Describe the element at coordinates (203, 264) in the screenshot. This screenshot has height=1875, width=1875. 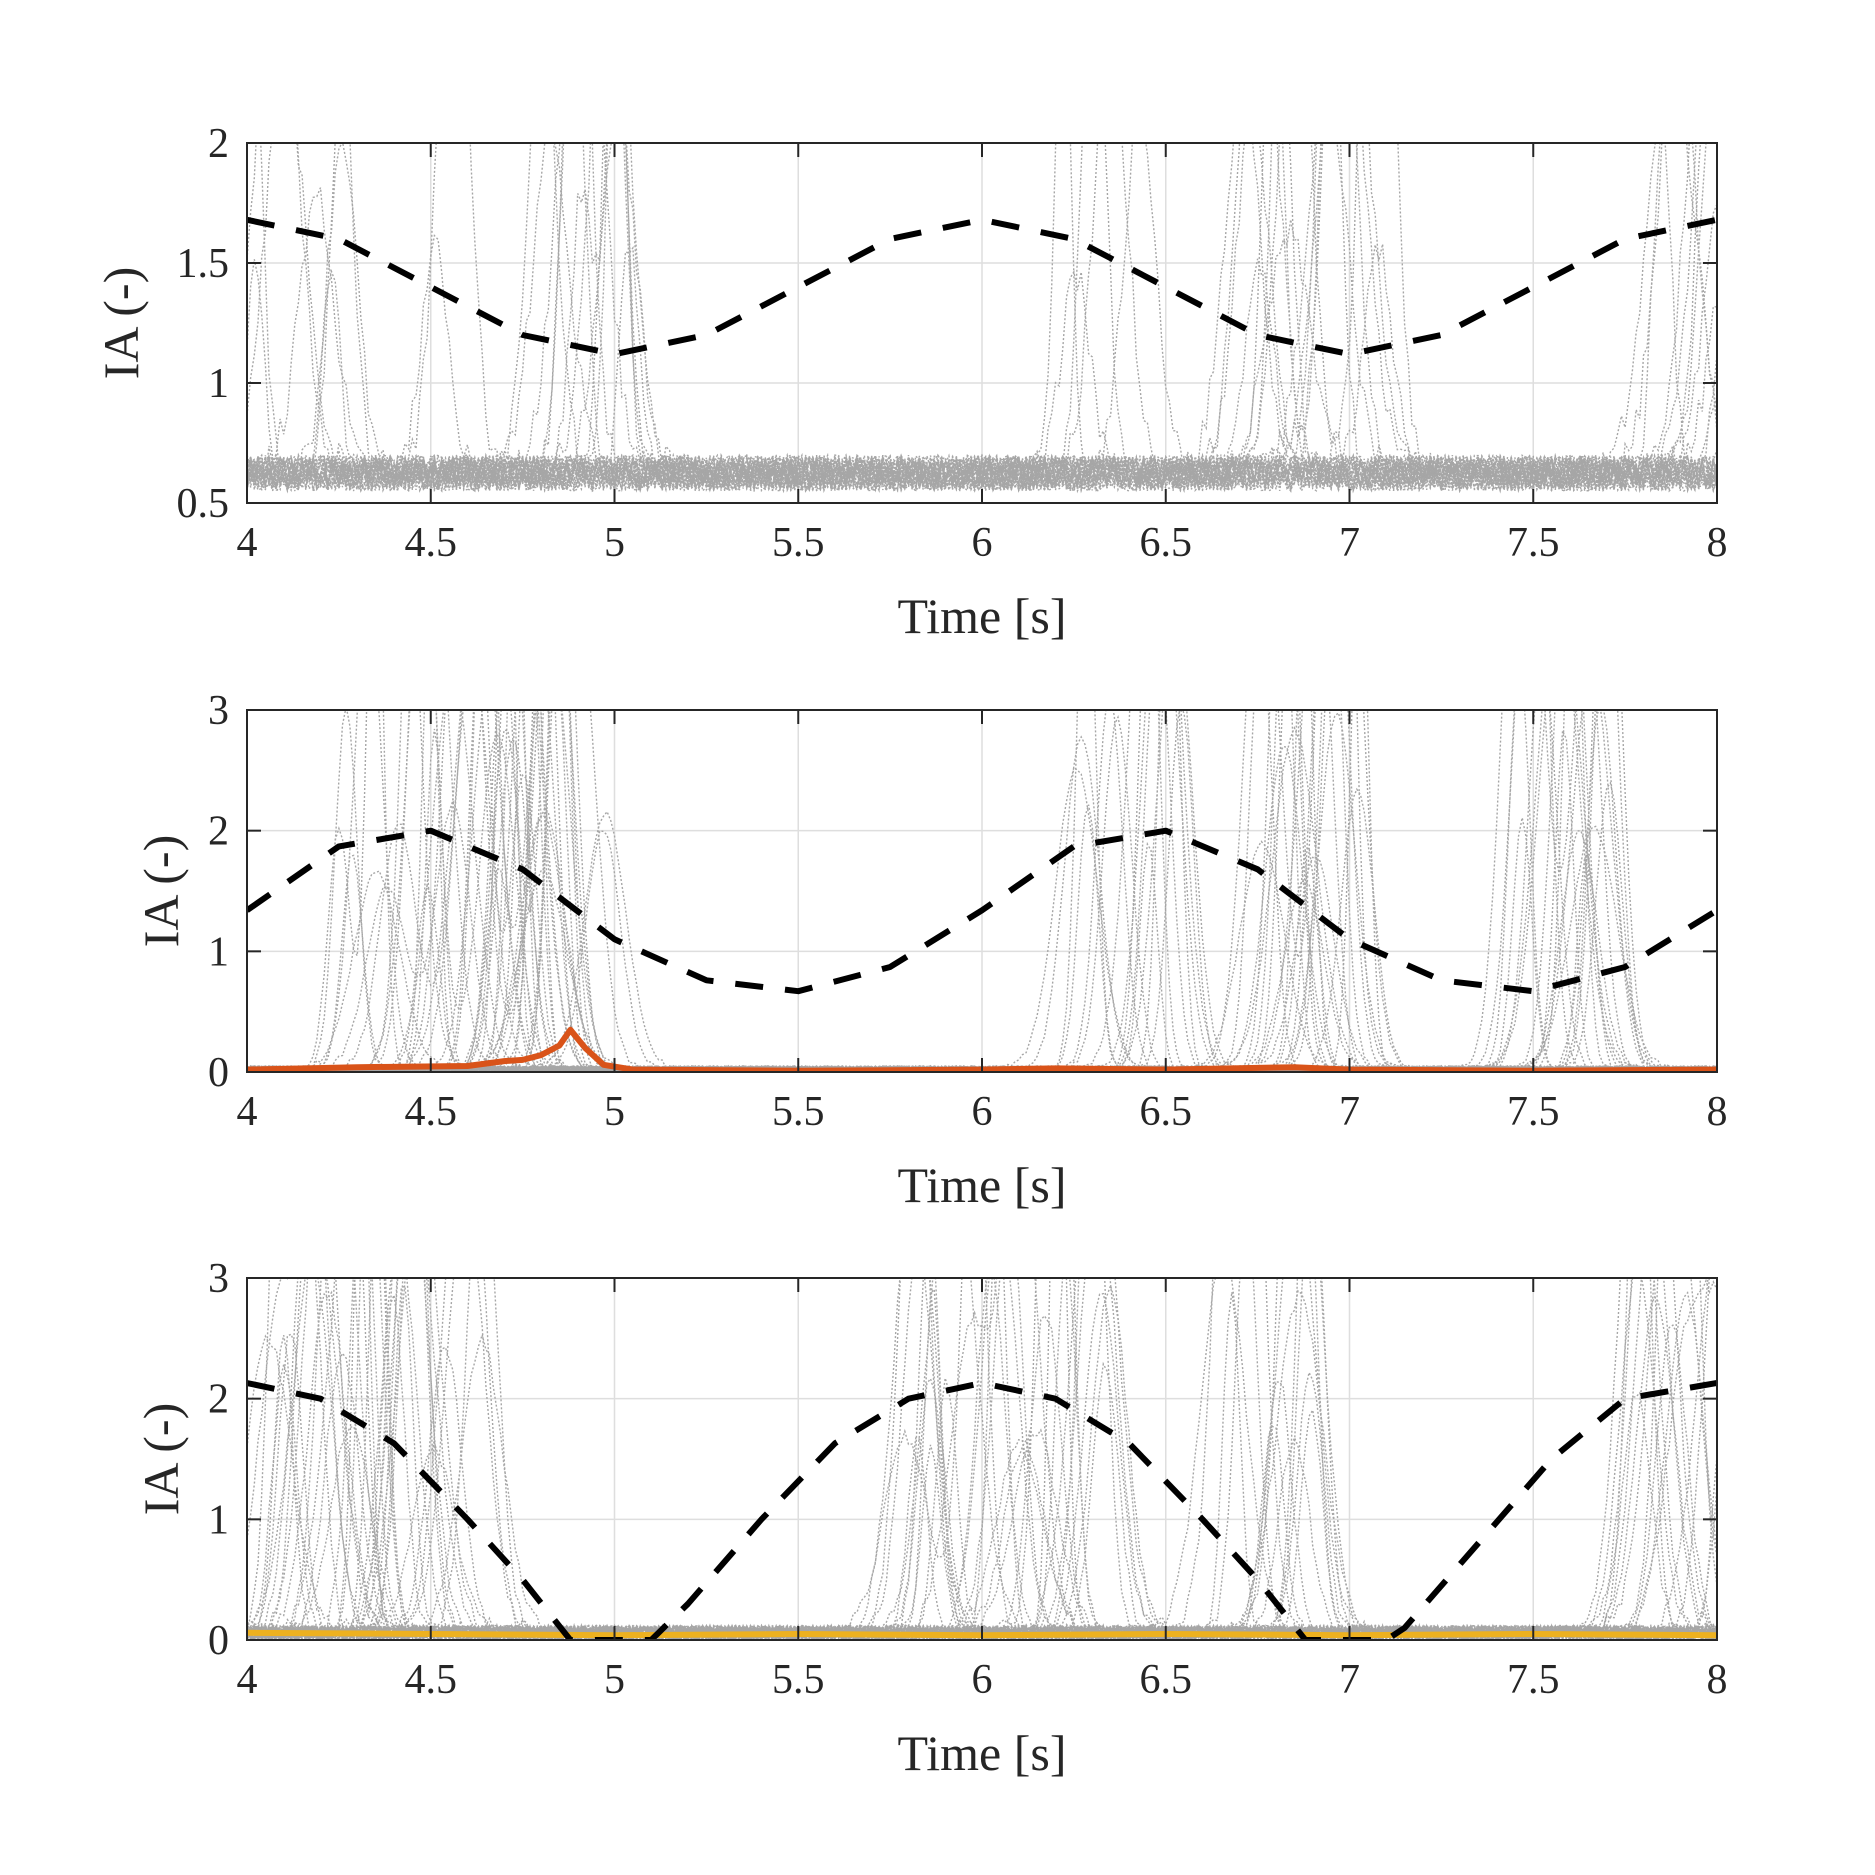
I see `y-tick-label: 1.5` at that location.